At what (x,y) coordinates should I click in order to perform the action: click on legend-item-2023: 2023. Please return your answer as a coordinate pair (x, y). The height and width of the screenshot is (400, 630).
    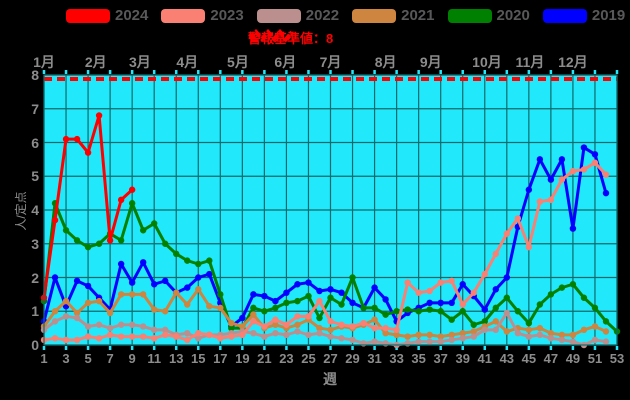
    Looking at the image, I should click on (202, 15).